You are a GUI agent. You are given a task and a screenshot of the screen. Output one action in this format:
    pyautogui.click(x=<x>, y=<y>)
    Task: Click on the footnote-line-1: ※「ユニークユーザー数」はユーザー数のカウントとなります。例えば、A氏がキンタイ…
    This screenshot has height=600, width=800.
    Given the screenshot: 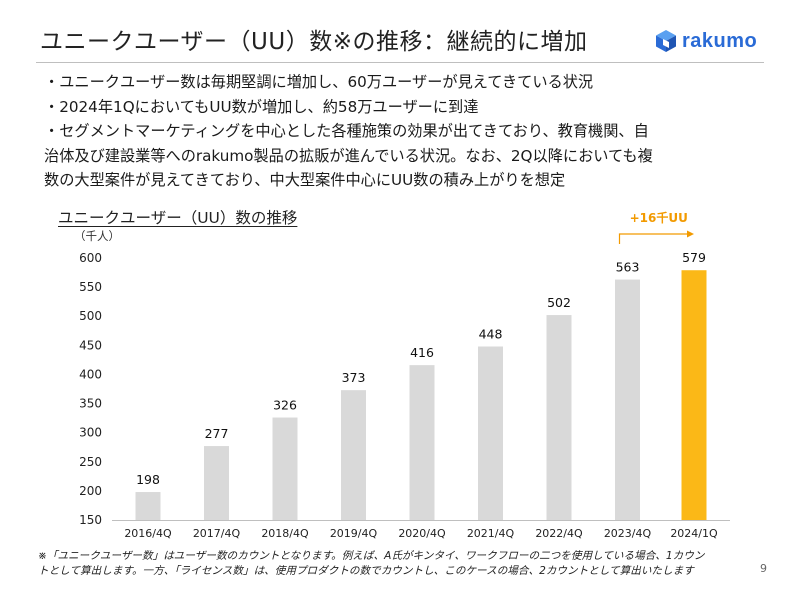 What is the action you would take?
    pyautogui.click(x=371, y=556)
    